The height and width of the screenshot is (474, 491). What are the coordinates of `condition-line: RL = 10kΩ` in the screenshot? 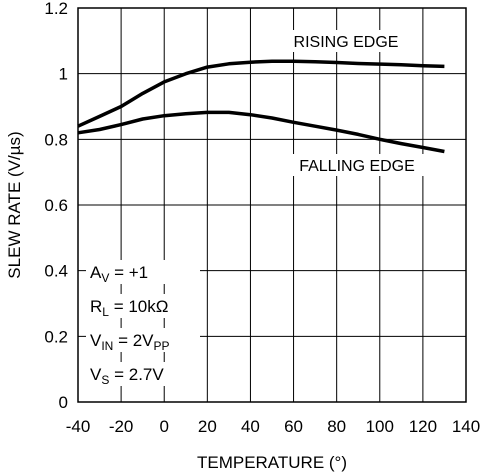 It's located at (129, 308).